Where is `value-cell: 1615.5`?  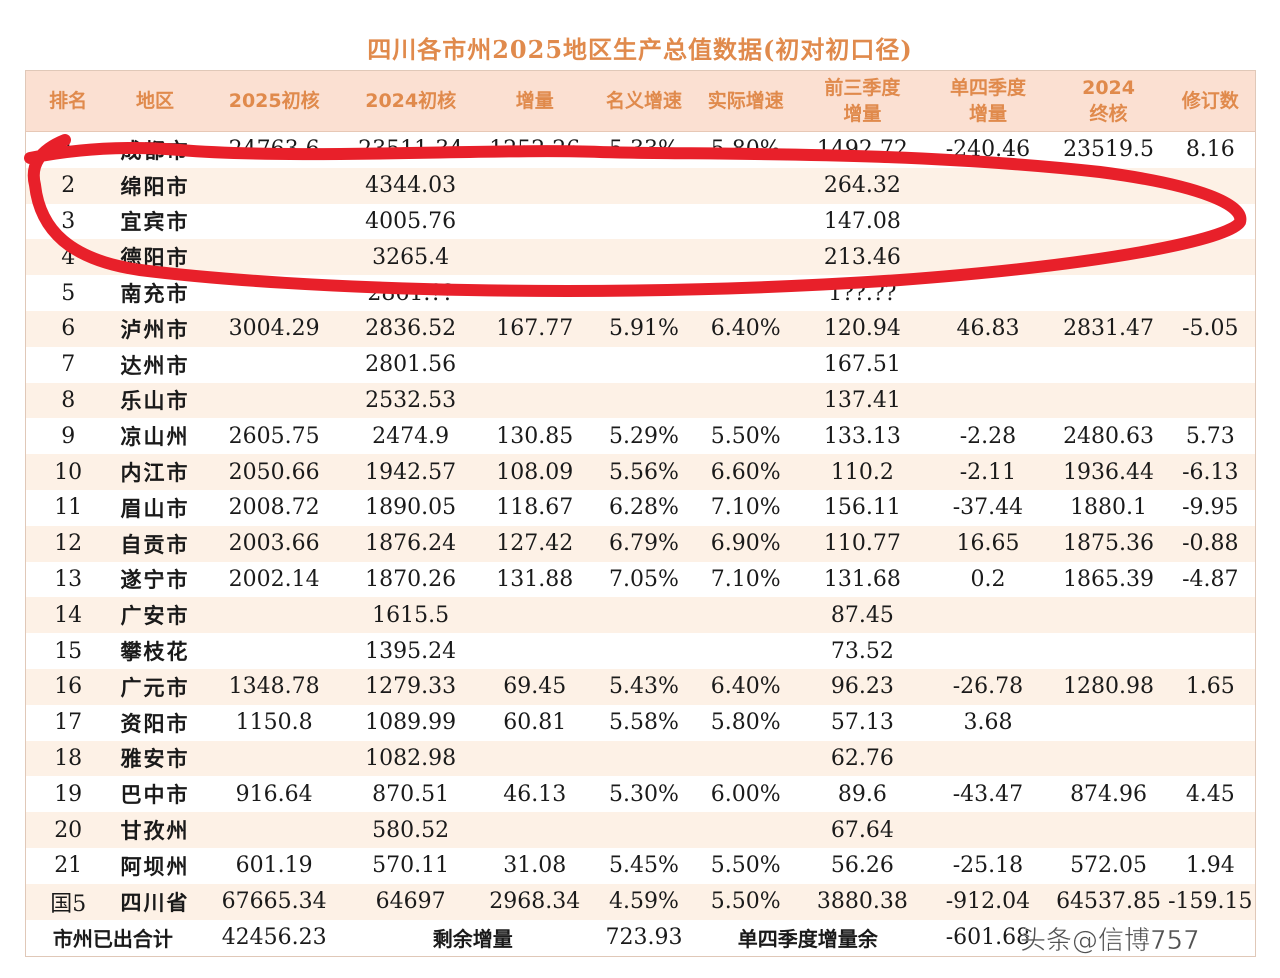
value-cell: 1615.5 is located at coordinates (411, 615).